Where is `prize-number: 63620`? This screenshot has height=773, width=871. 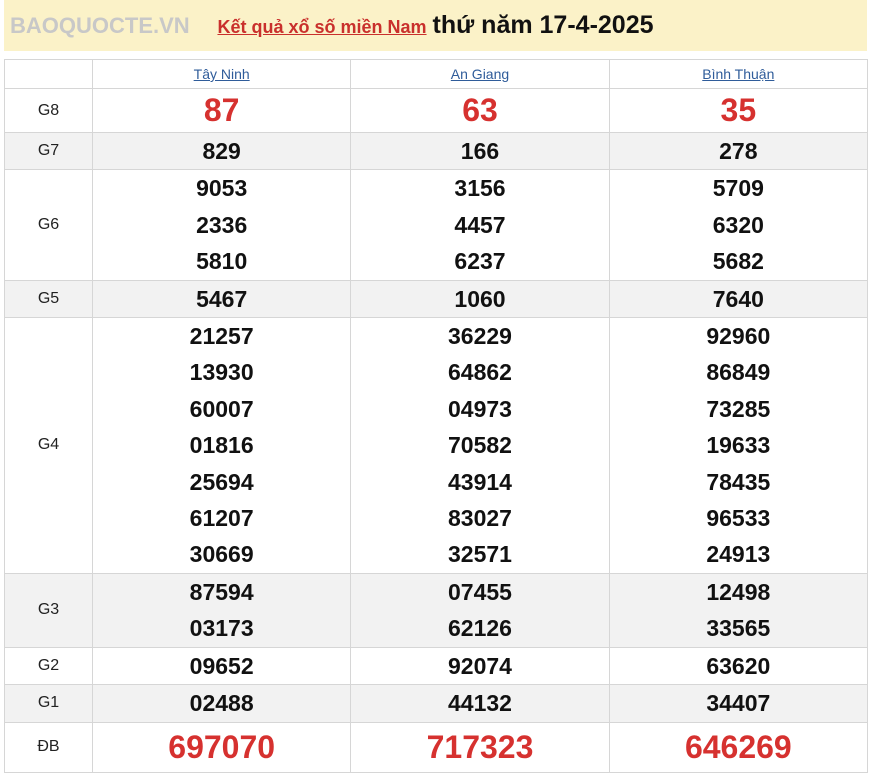 prize-number: 63620 is located at coordinates (738, 665).